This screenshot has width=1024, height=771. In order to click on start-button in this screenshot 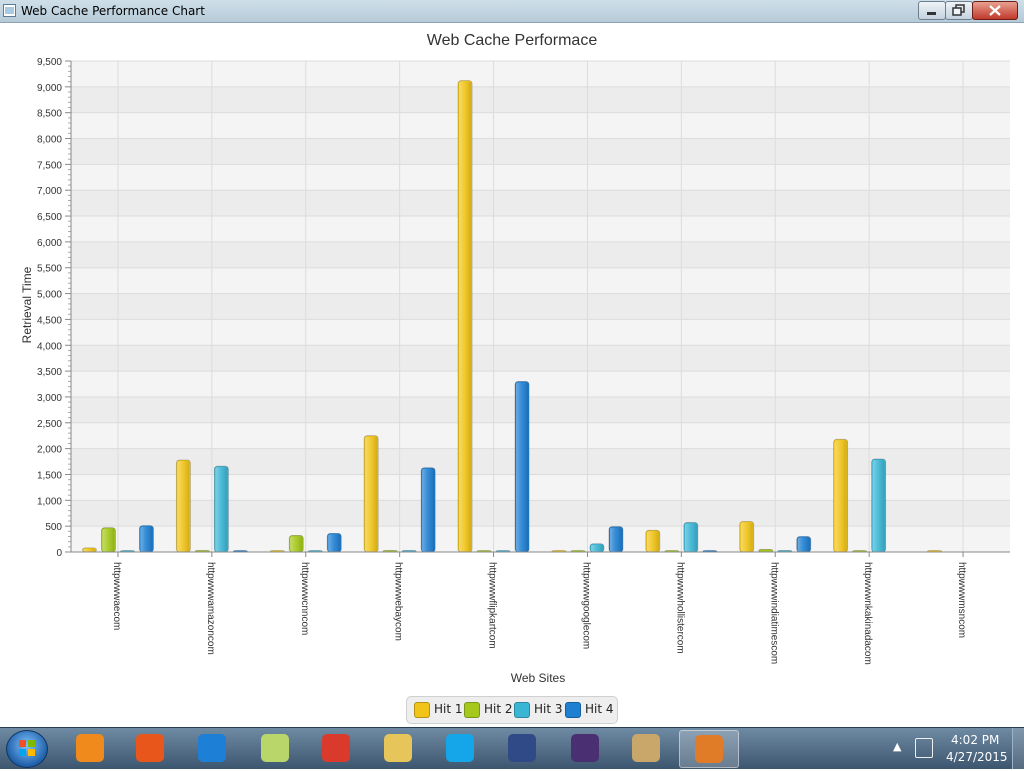, I will do `click(27, 749)`.